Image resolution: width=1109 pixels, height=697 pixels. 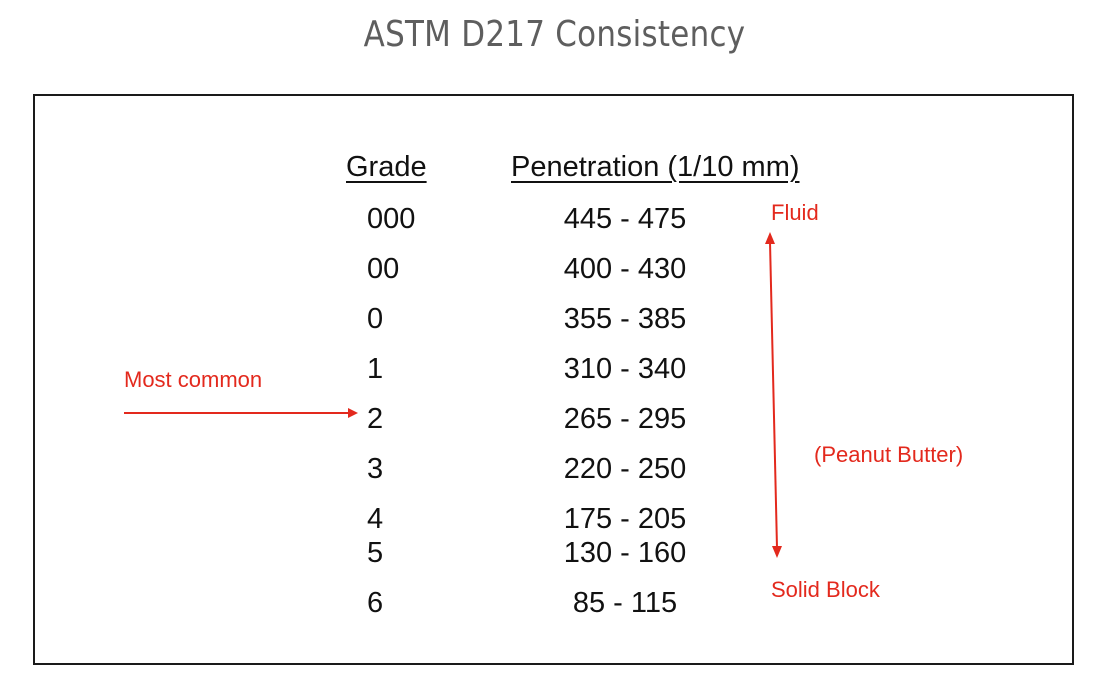 I want to click on most-common-label: Most common, so click(x=193, y=379).